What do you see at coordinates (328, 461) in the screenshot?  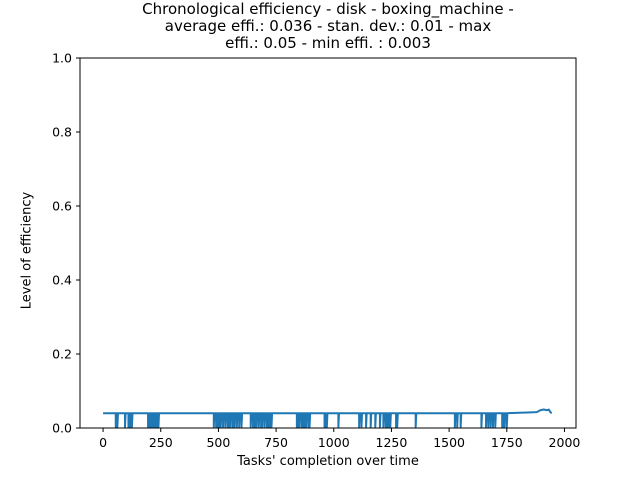 I see `x-axis-label: Tasks' completion over time` at bounding box center [328, 461].